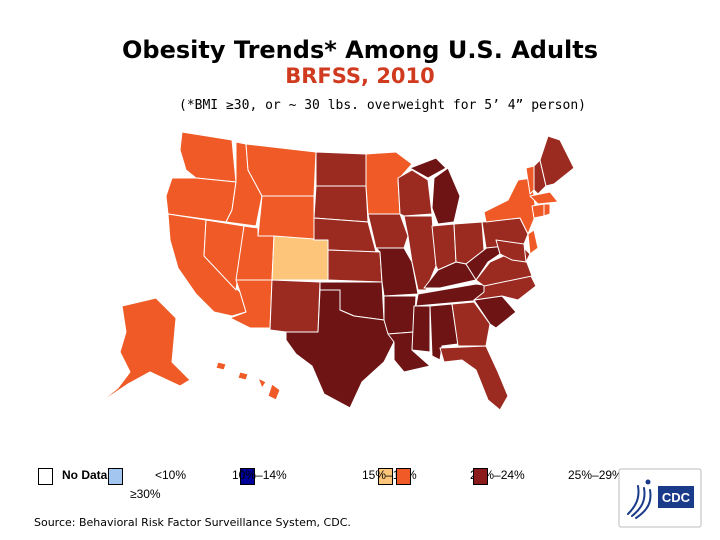  What do you see at coordinates (360, 50) in the screenshot?
I see `page-title: Obesity Trends* Among U.S. Adults` at bounding box center [360, 50].